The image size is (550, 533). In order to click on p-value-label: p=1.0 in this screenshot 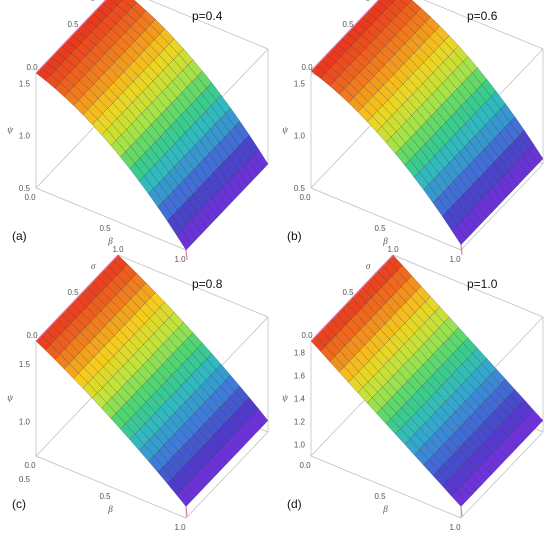, I will do `click(482, 284)`.